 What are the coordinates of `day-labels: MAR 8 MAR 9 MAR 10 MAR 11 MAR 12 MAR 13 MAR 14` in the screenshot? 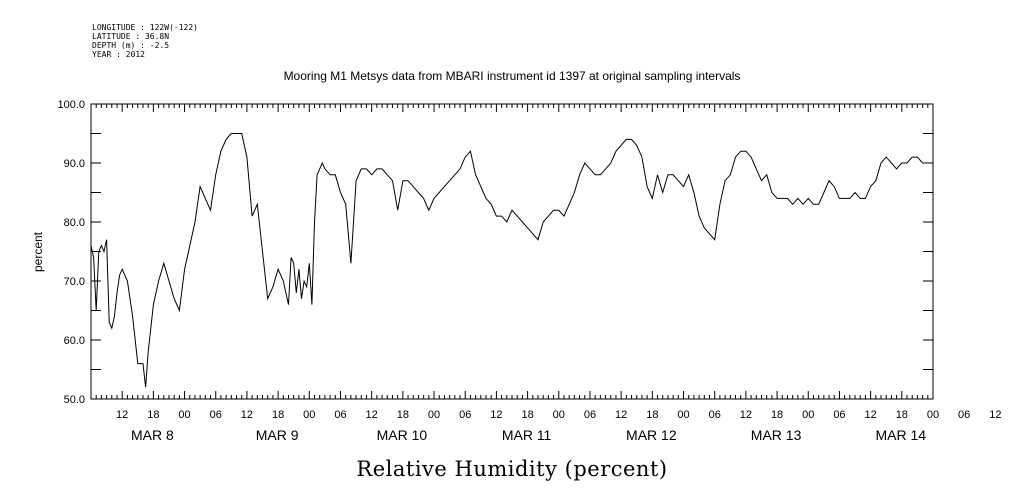 It's located at (528, 435).